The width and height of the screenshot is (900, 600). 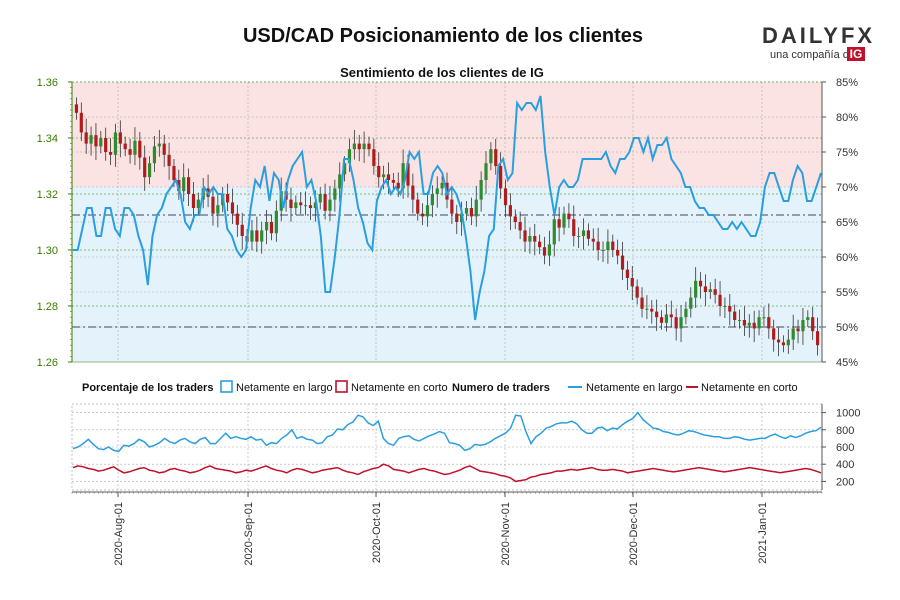 I want to click on legend-pct-long-swatch, so click(x=226, y=386).